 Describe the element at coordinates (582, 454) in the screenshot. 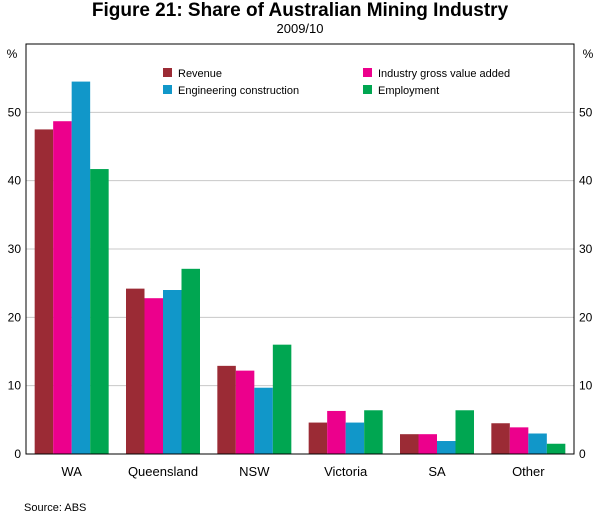

I see `y-tick-label-right: 0` at that location.